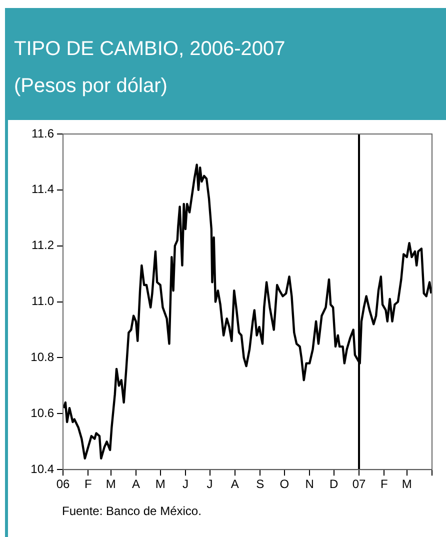 Image resolution: width=446 pixels, height=537 pixels. What do you see at coordinates (285, 484) in the screenshot?
I see `x-tick-label: O` at bounding box center [285, 484].